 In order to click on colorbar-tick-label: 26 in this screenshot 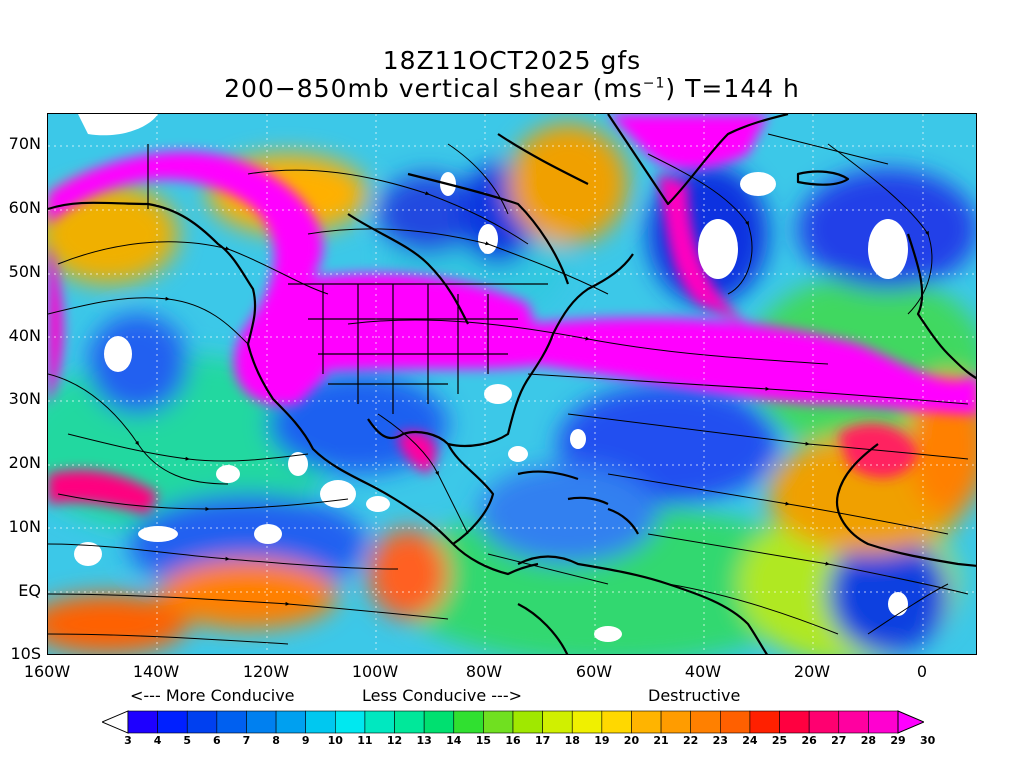, I will do `click(809, 740)`.